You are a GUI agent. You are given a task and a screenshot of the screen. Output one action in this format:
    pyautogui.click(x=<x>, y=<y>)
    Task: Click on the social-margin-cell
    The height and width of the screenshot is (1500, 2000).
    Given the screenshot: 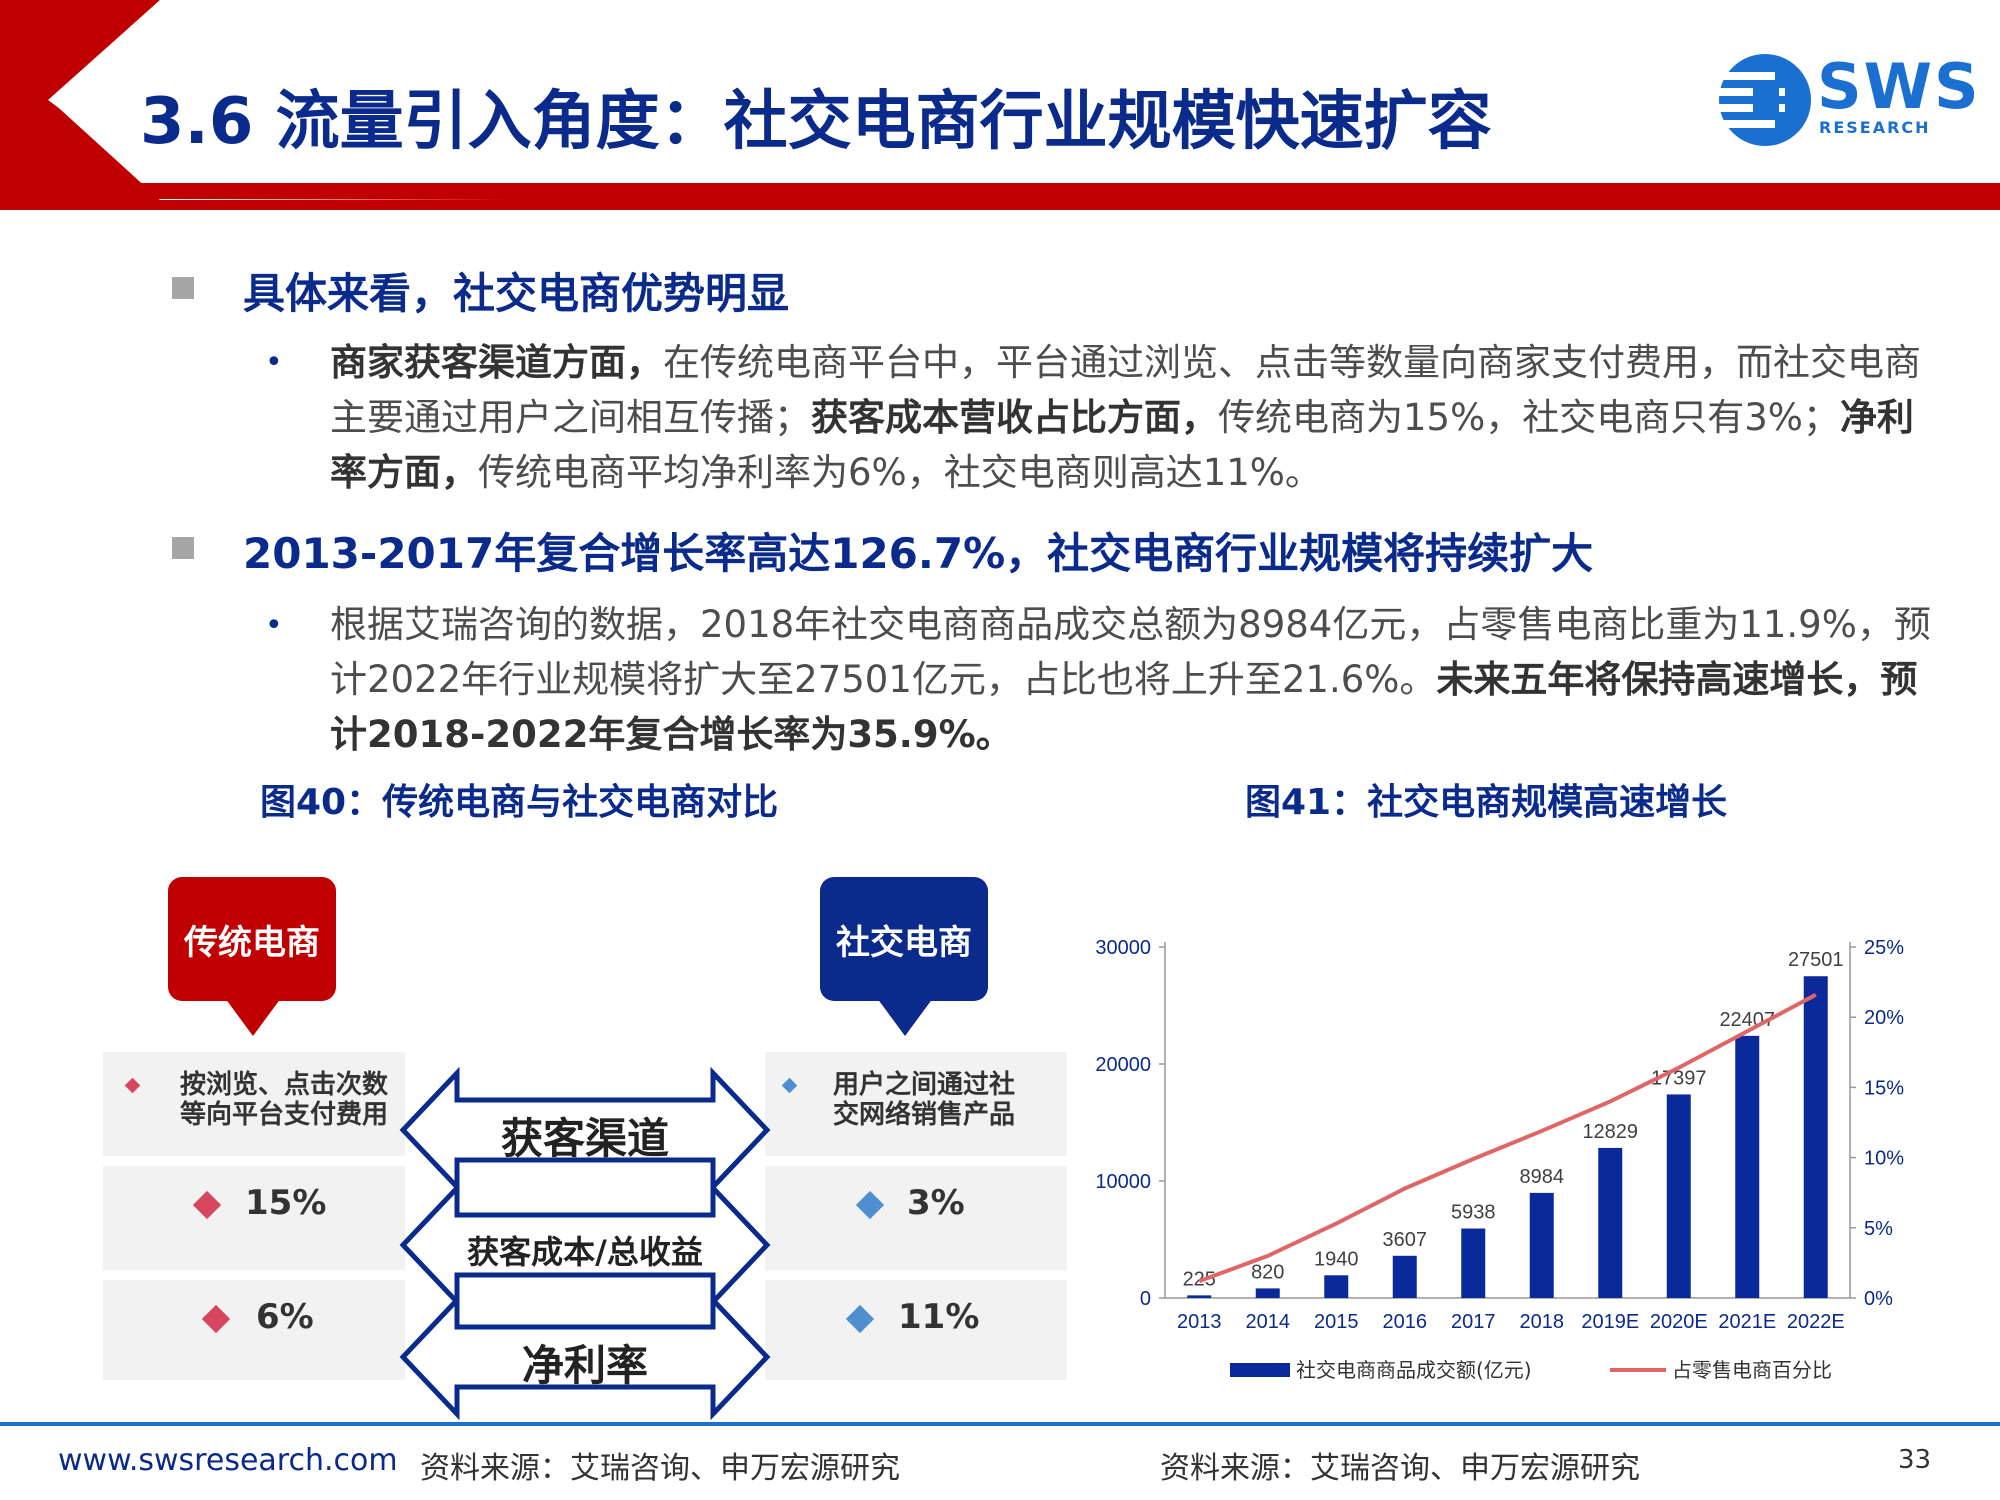 What is the action you would take?
    pyautogui.click(x=916, y=1330)
    